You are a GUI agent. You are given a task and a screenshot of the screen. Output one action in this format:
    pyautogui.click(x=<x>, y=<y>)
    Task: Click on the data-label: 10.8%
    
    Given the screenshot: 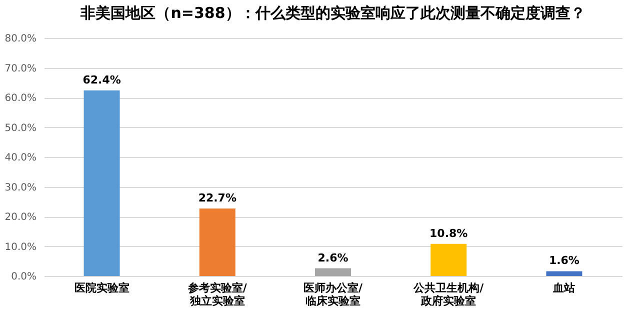 What is the action you would take?
    pyautogui.click(x=449, y=233)
    